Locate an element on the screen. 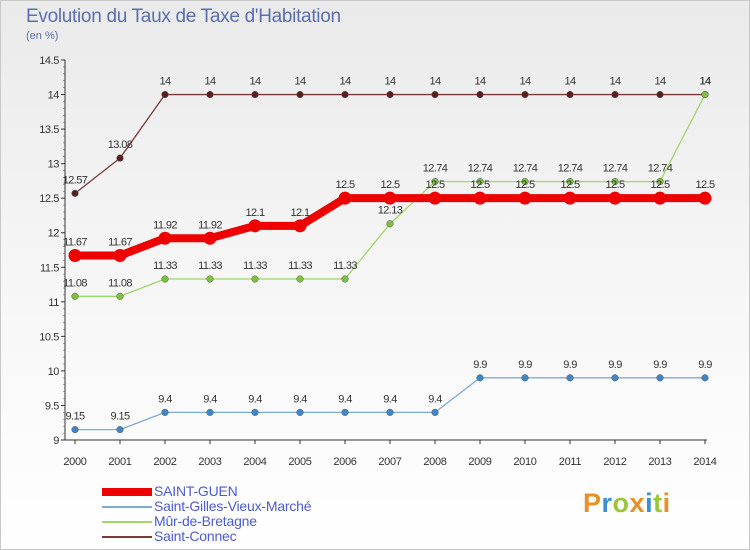 This screenshot has width=750, height=550. data-label-mur-de-bretagne: 11.08 is located at coordinates (120, 283).